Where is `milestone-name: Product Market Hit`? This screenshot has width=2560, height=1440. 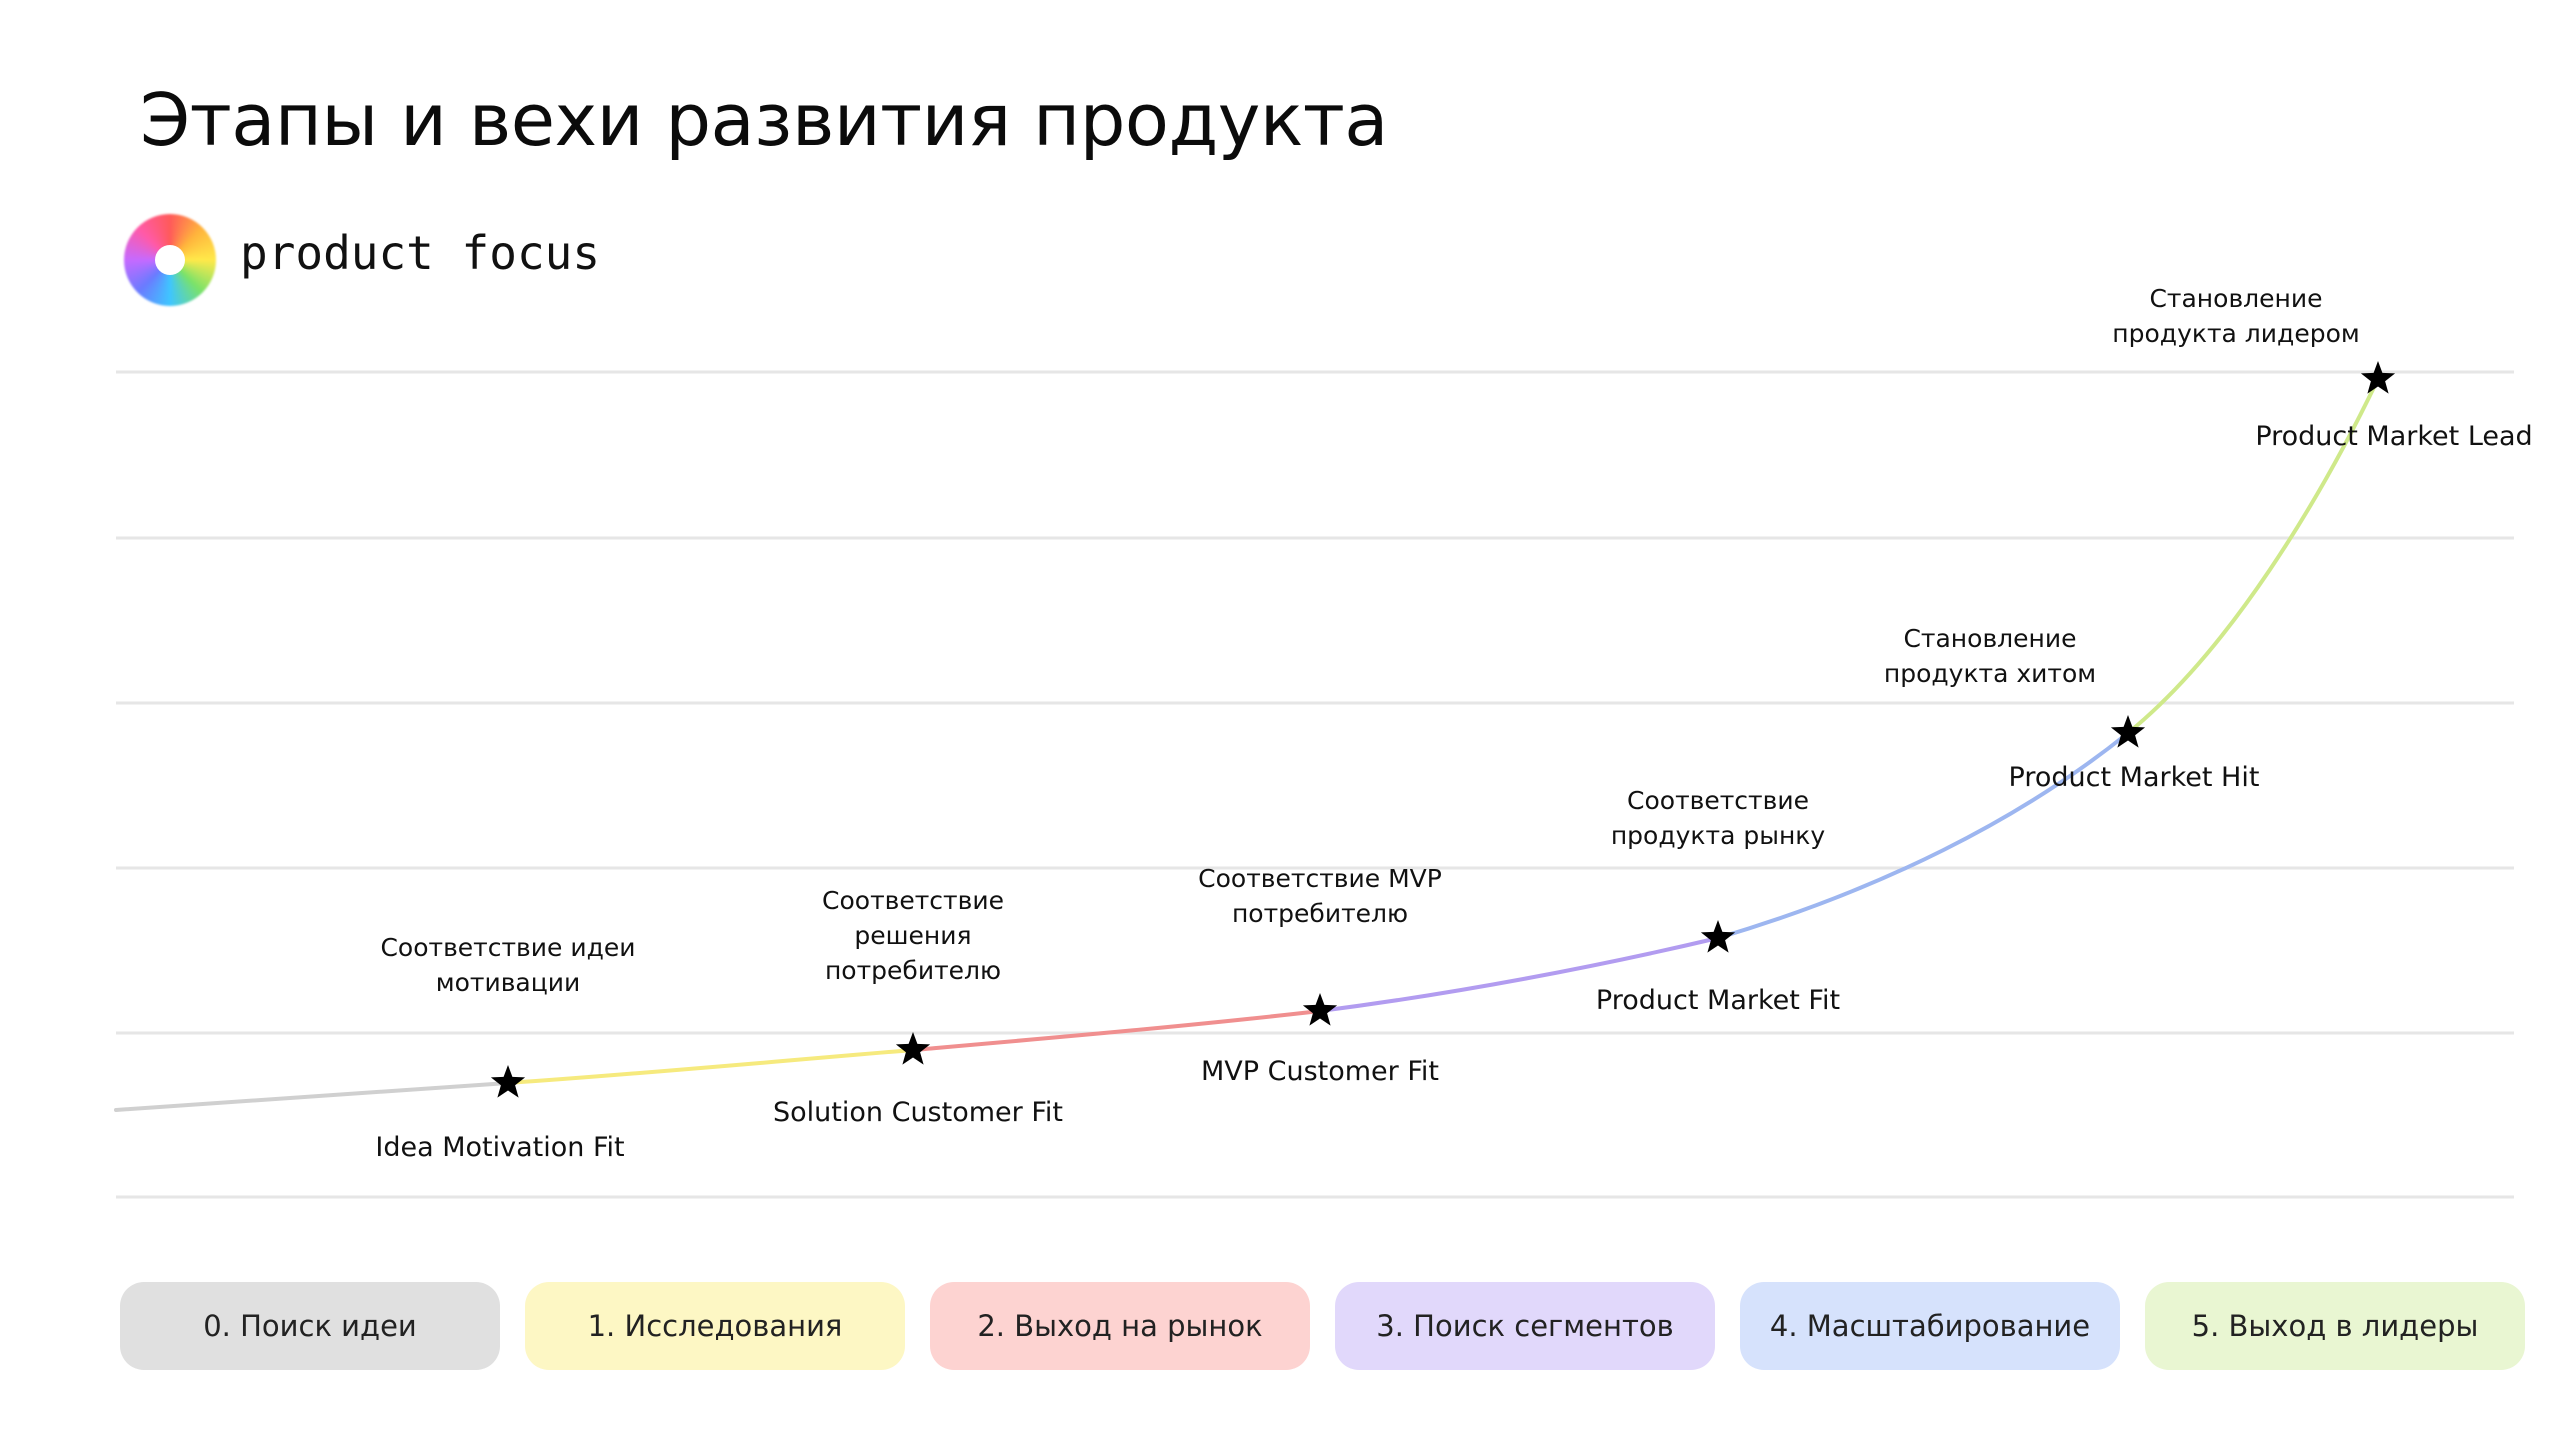 milestone-name: Product Market Hit is located at coordinates (2134, 777).